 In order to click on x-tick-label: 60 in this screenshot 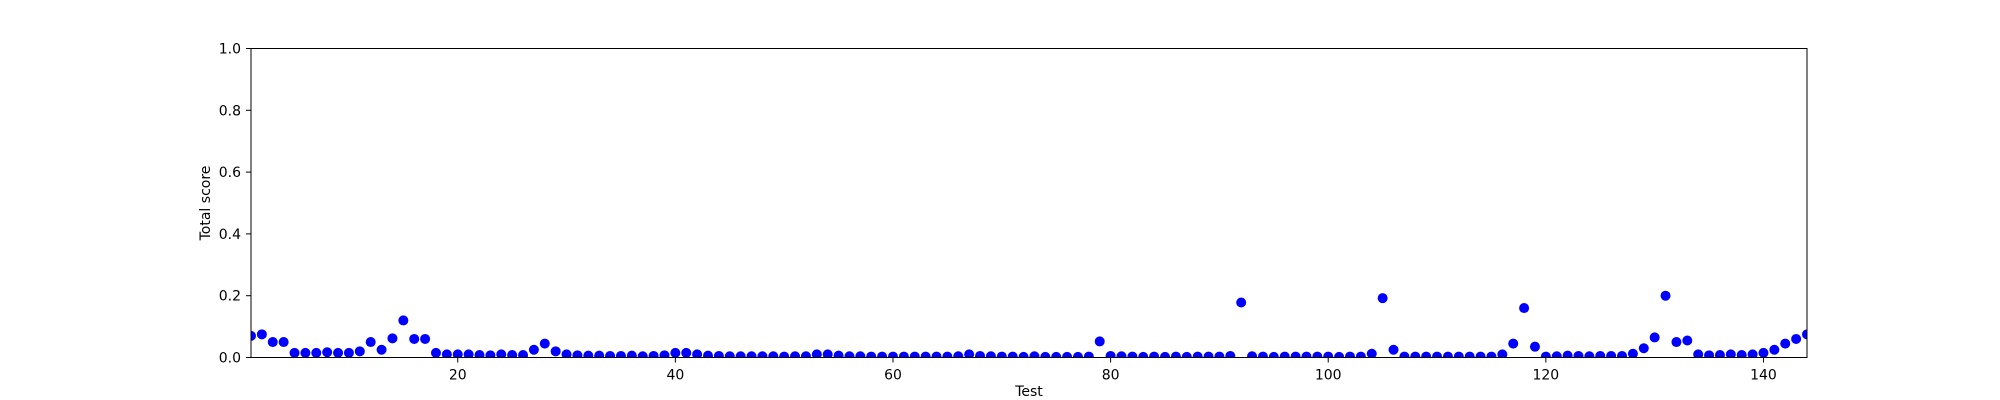, I will do `click(893, 376)`.